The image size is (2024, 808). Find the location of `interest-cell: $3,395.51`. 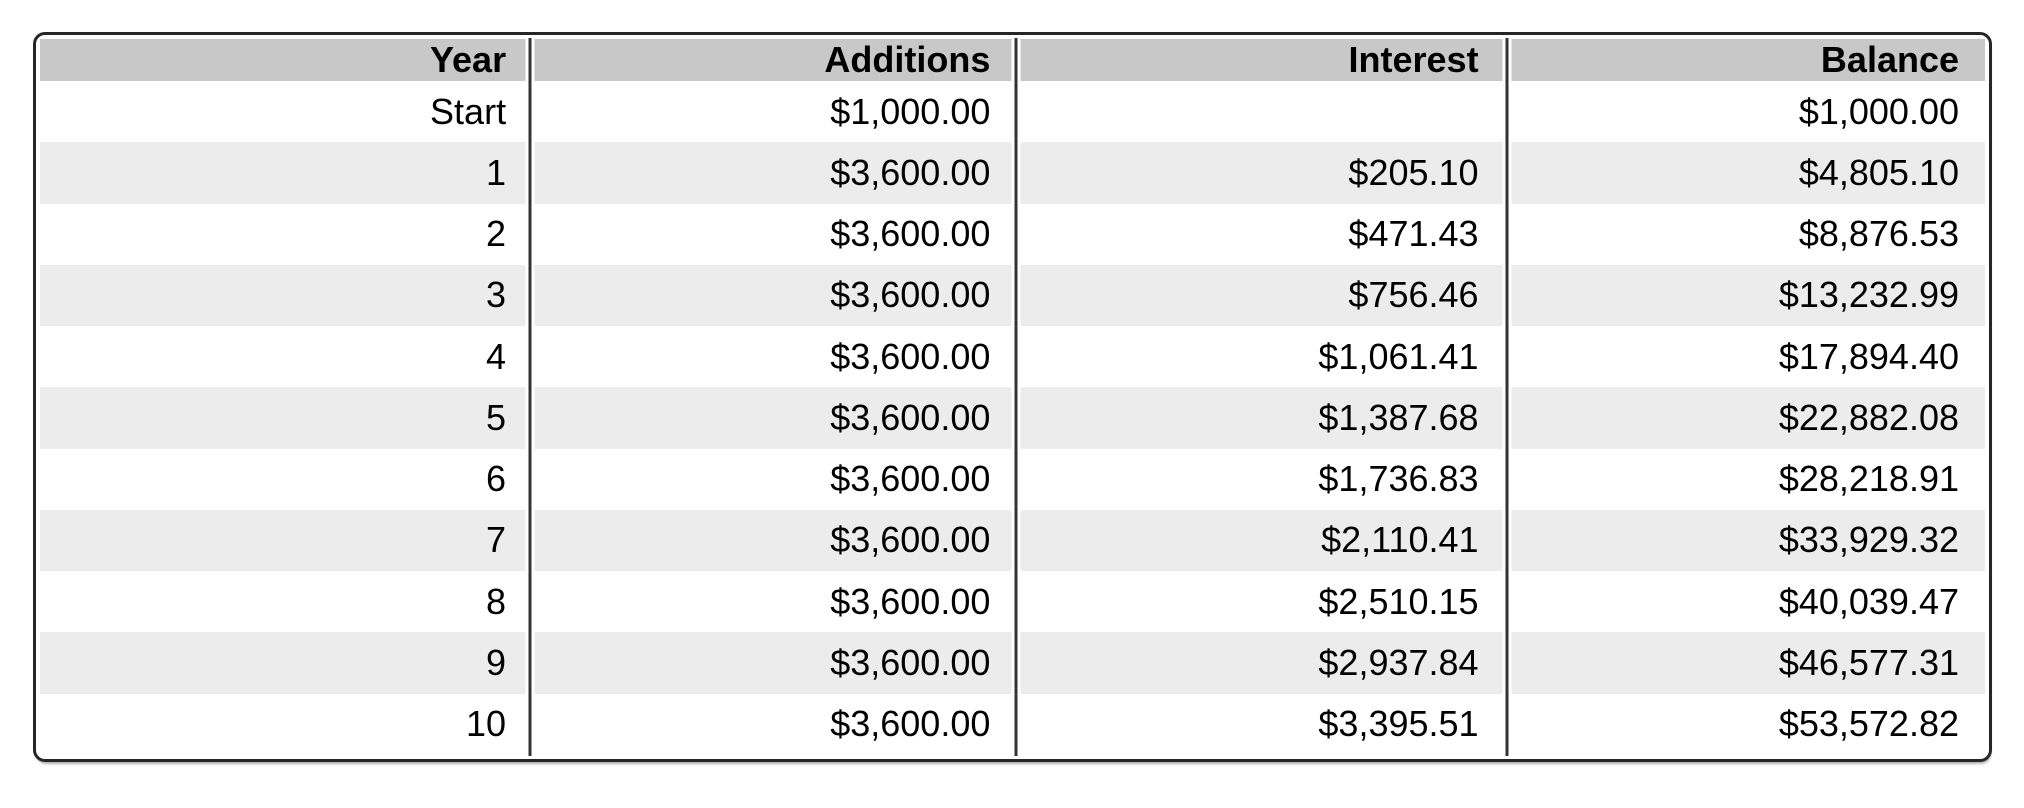

interest-cell: $3,395.51 is located at coordinates (1260, 724).